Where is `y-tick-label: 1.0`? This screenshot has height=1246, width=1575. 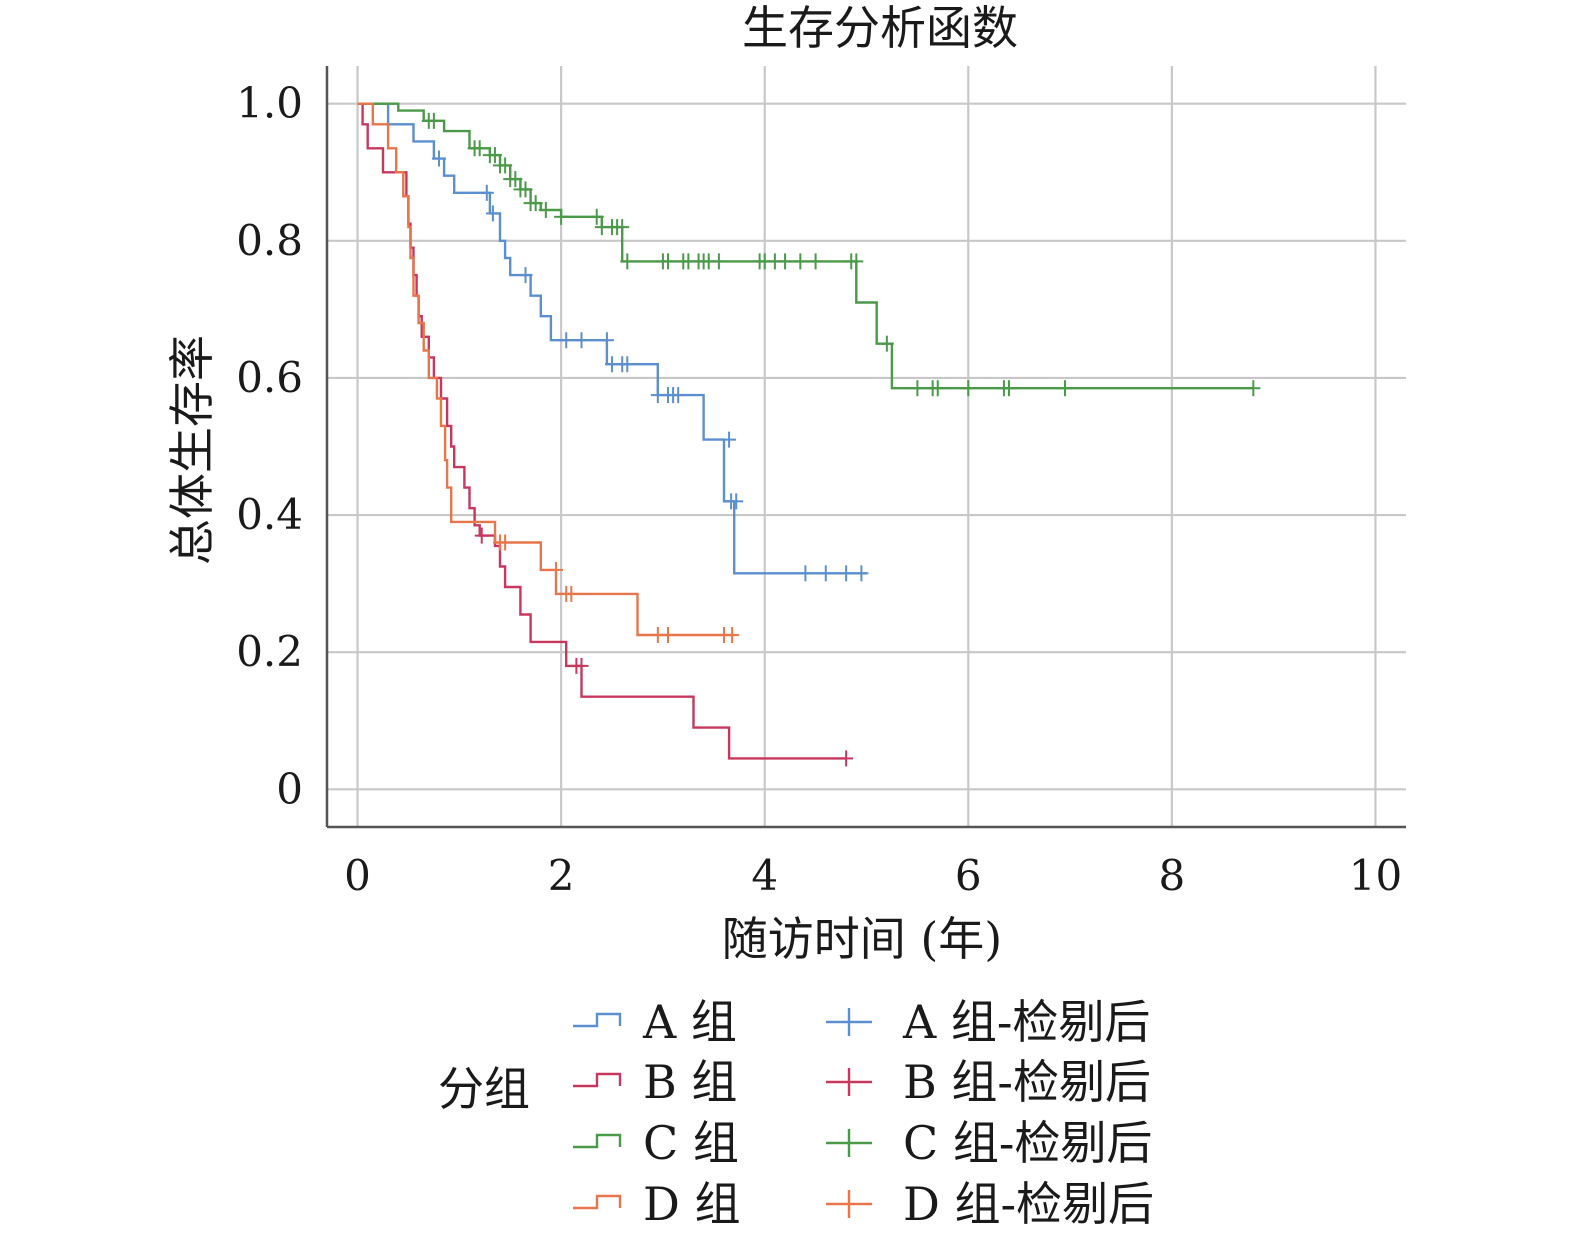 y-tick-label: 1.0 is located at coordinates (269, 103).